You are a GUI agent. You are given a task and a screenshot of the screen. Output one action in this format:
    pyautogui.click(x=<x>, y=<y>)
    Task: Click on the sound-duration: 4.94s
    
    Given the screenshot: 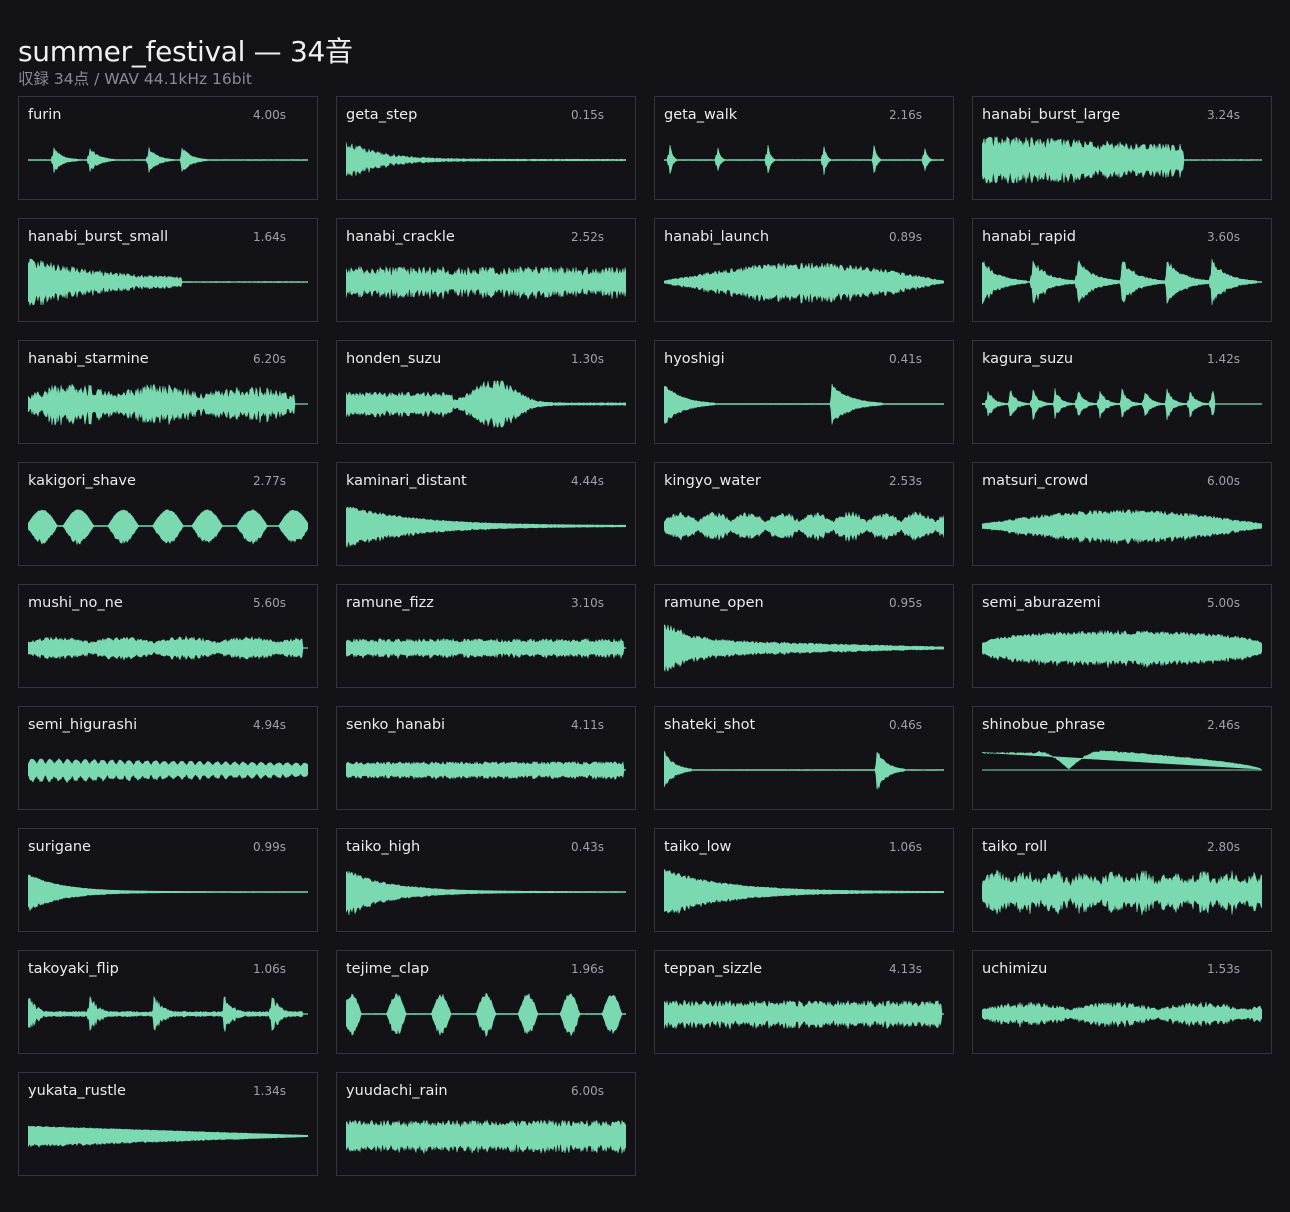 What is the action you would take?
    pyautogui.click(x=269, y=725)
    